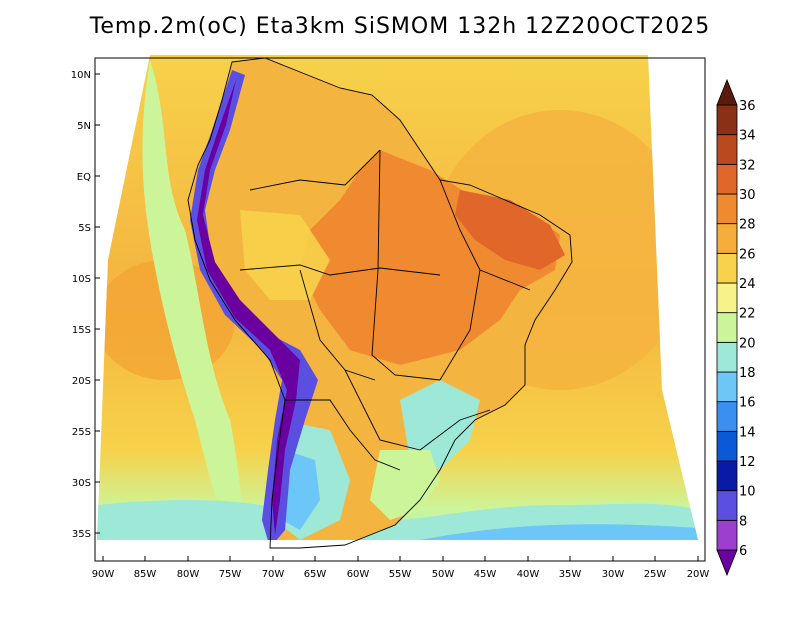 The width and height of the screenshot is (800, 618). Describe the element at coordinates (747, 165) in the screenshot. I see `colorbar-level-label: 32` at that location.